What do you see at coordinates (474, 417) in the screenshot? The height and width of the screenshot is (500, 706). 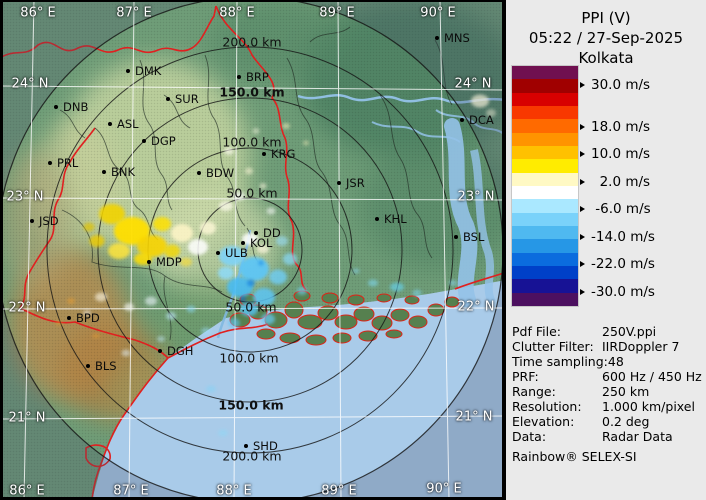 I see `latitude-label: 21° N` at bounding box center [474, 417].